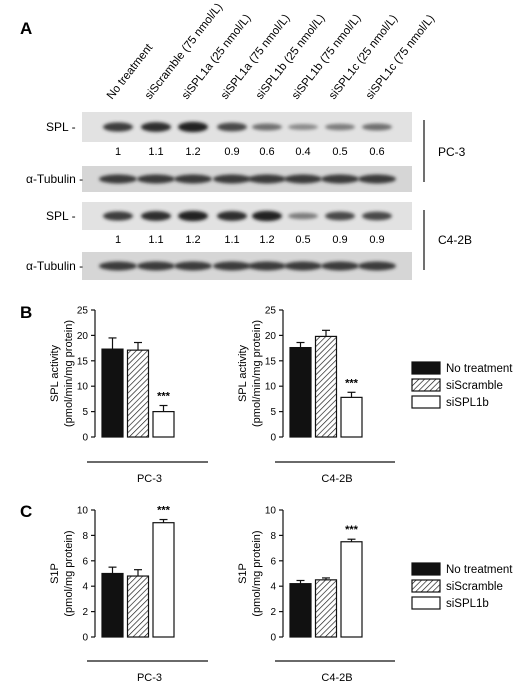  What do you see at coordinates (257, 573) in the screenshot?
I see `y-axis-title: (pmol/mg protein)` at bounding box center [257, 573].